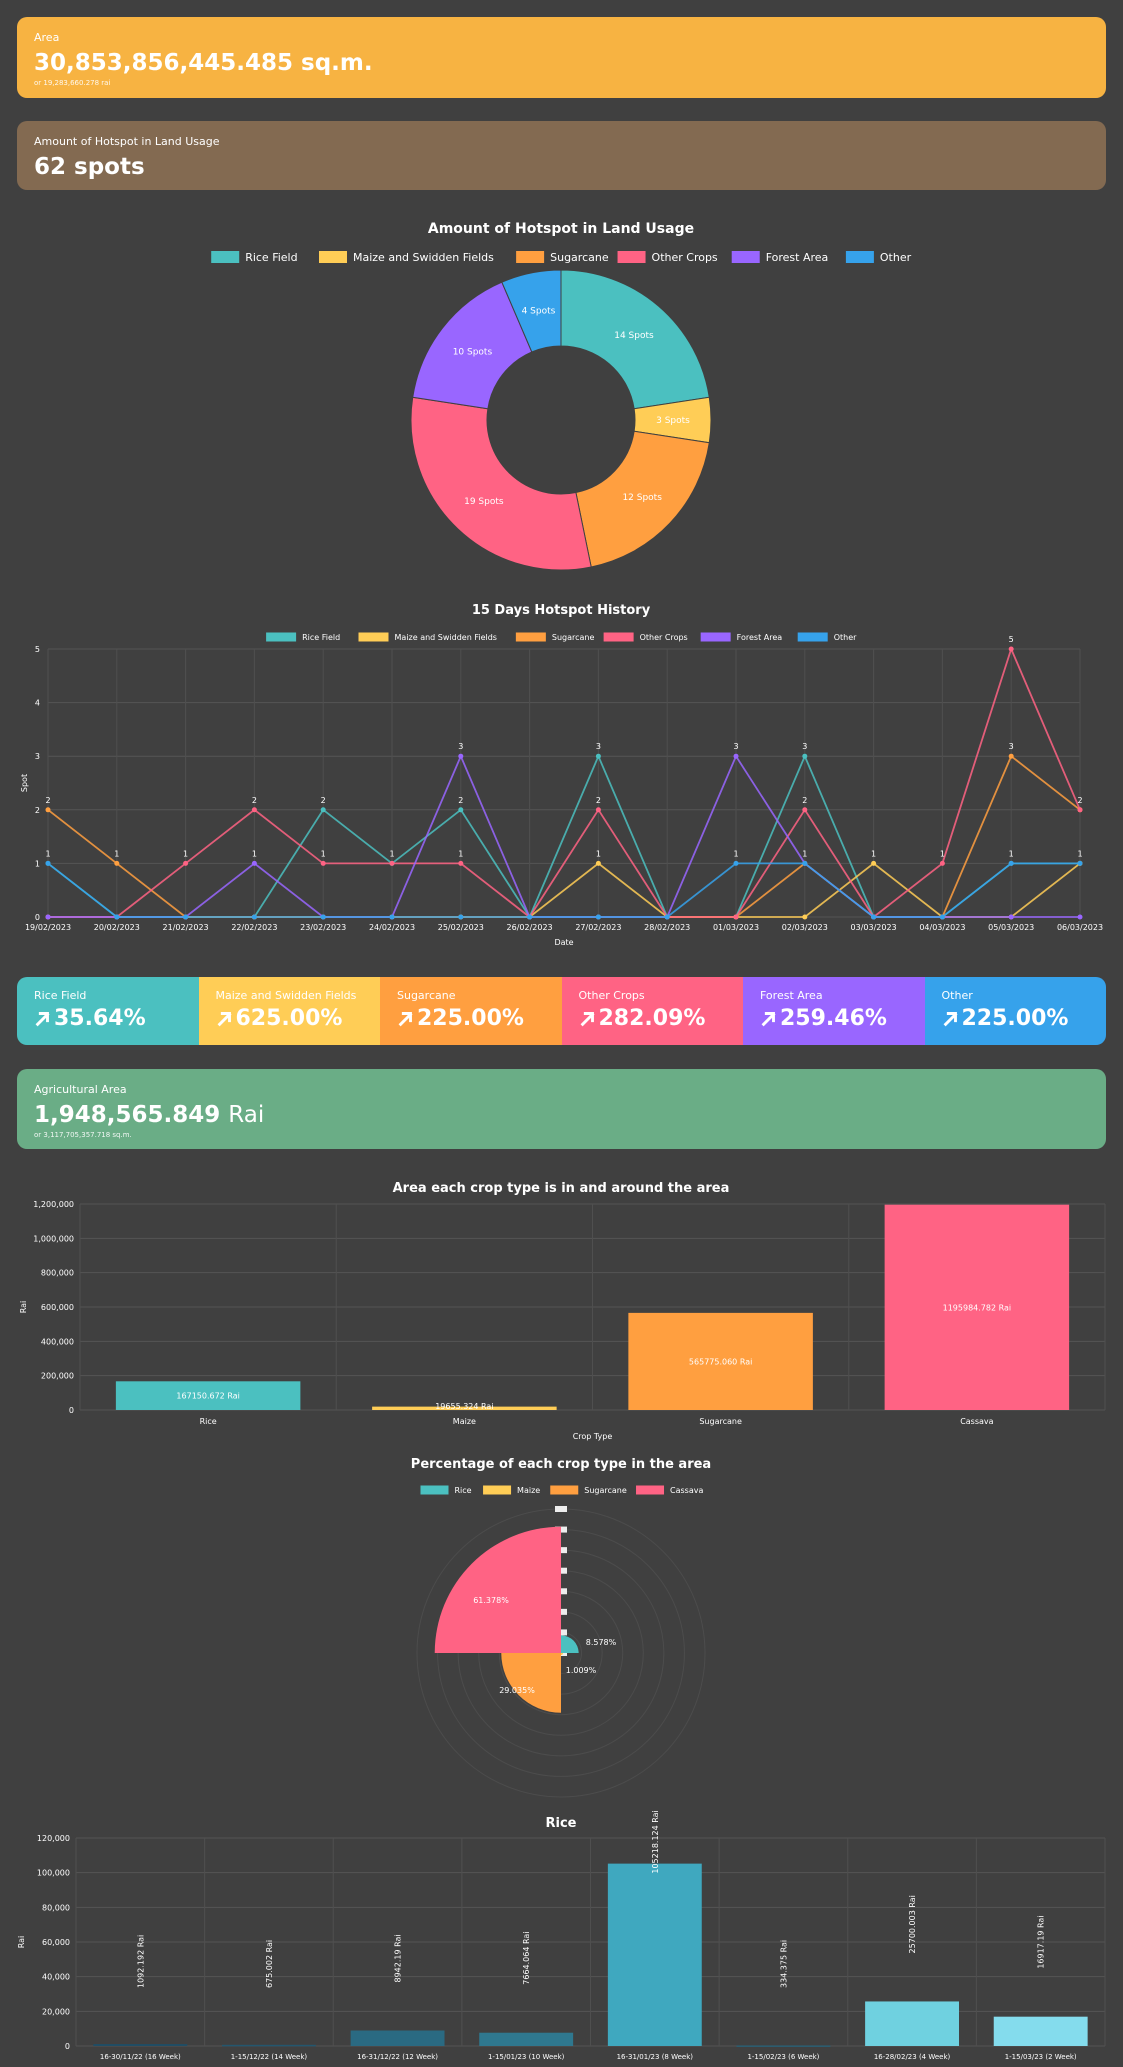 This screenshot has width=1123, height=2067. I want to click on x-tick-label: 03/03/2023, so click(874, 927).